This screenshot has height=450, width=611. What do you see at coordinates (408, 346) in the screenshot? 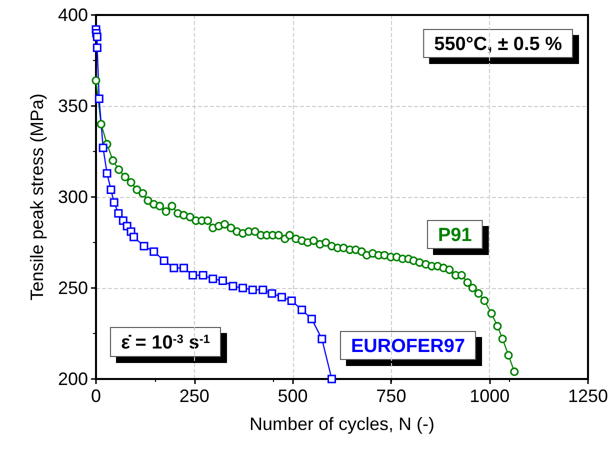
I see `series-label: EUROFER97` at bounding box center [408, 346].